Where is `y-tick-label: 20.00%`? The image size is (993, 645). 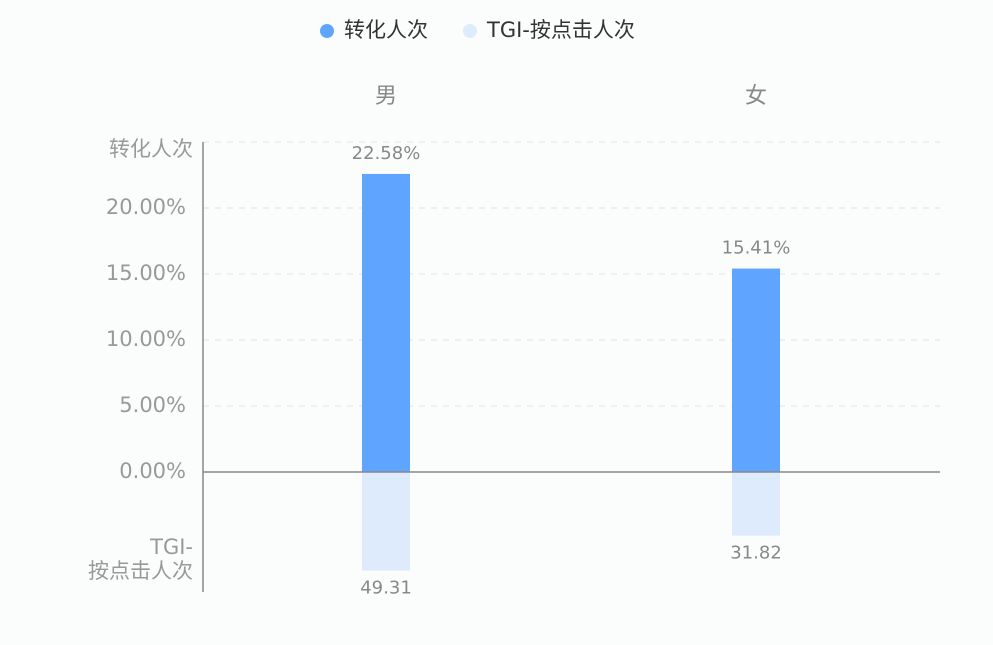
y-tick-label: 20.00% is located at coordinates (146, 207).